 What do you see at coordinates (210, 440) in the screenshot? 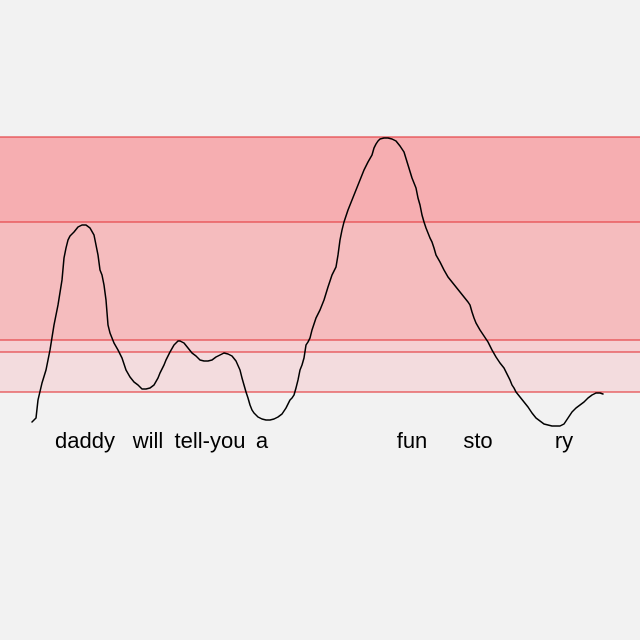
I see `syllable-label-3: tell-you` at bounding box center [210, 440].